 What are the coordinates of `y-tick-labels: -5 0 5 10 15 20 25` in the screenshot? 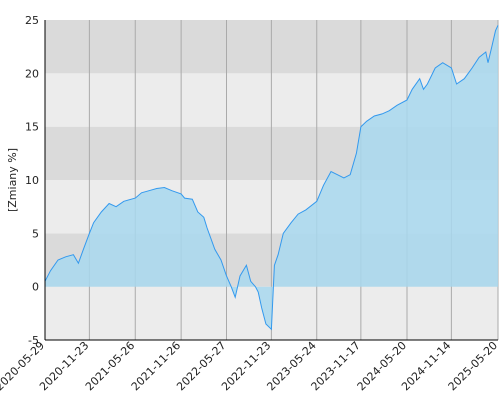 It's located at (32, 180).